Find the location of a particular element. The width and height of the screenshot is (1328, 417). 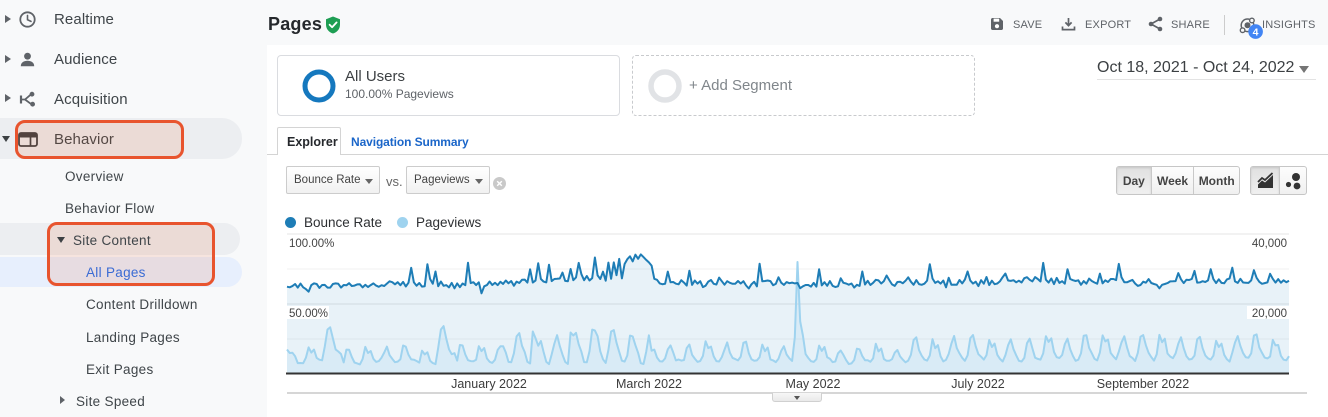

svg-text: 20,000 is located at coordinates (1269, 314).